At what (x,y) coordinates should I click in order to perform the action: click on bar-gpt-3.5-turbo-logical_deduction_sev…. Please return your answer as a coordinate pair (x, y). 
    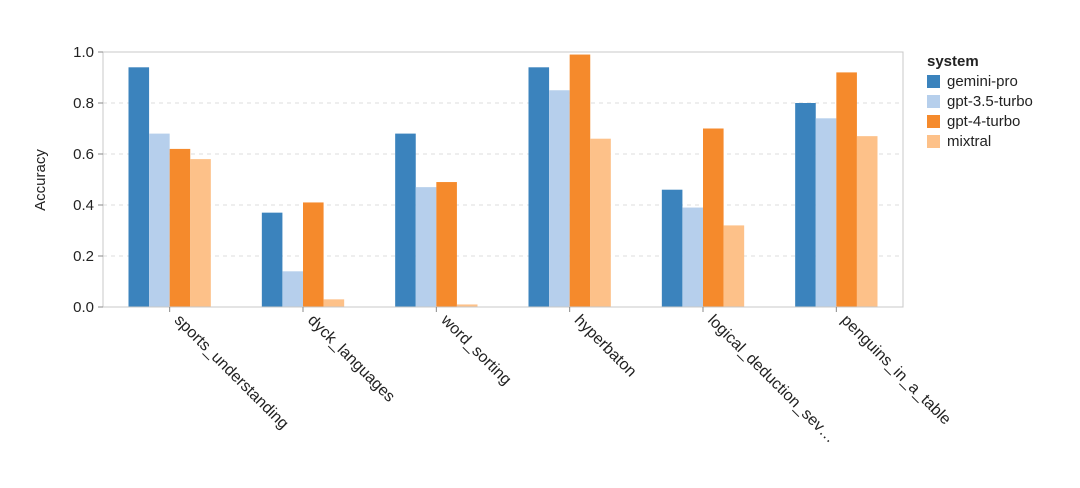
    Looking at the image, I should click on (692, 257).